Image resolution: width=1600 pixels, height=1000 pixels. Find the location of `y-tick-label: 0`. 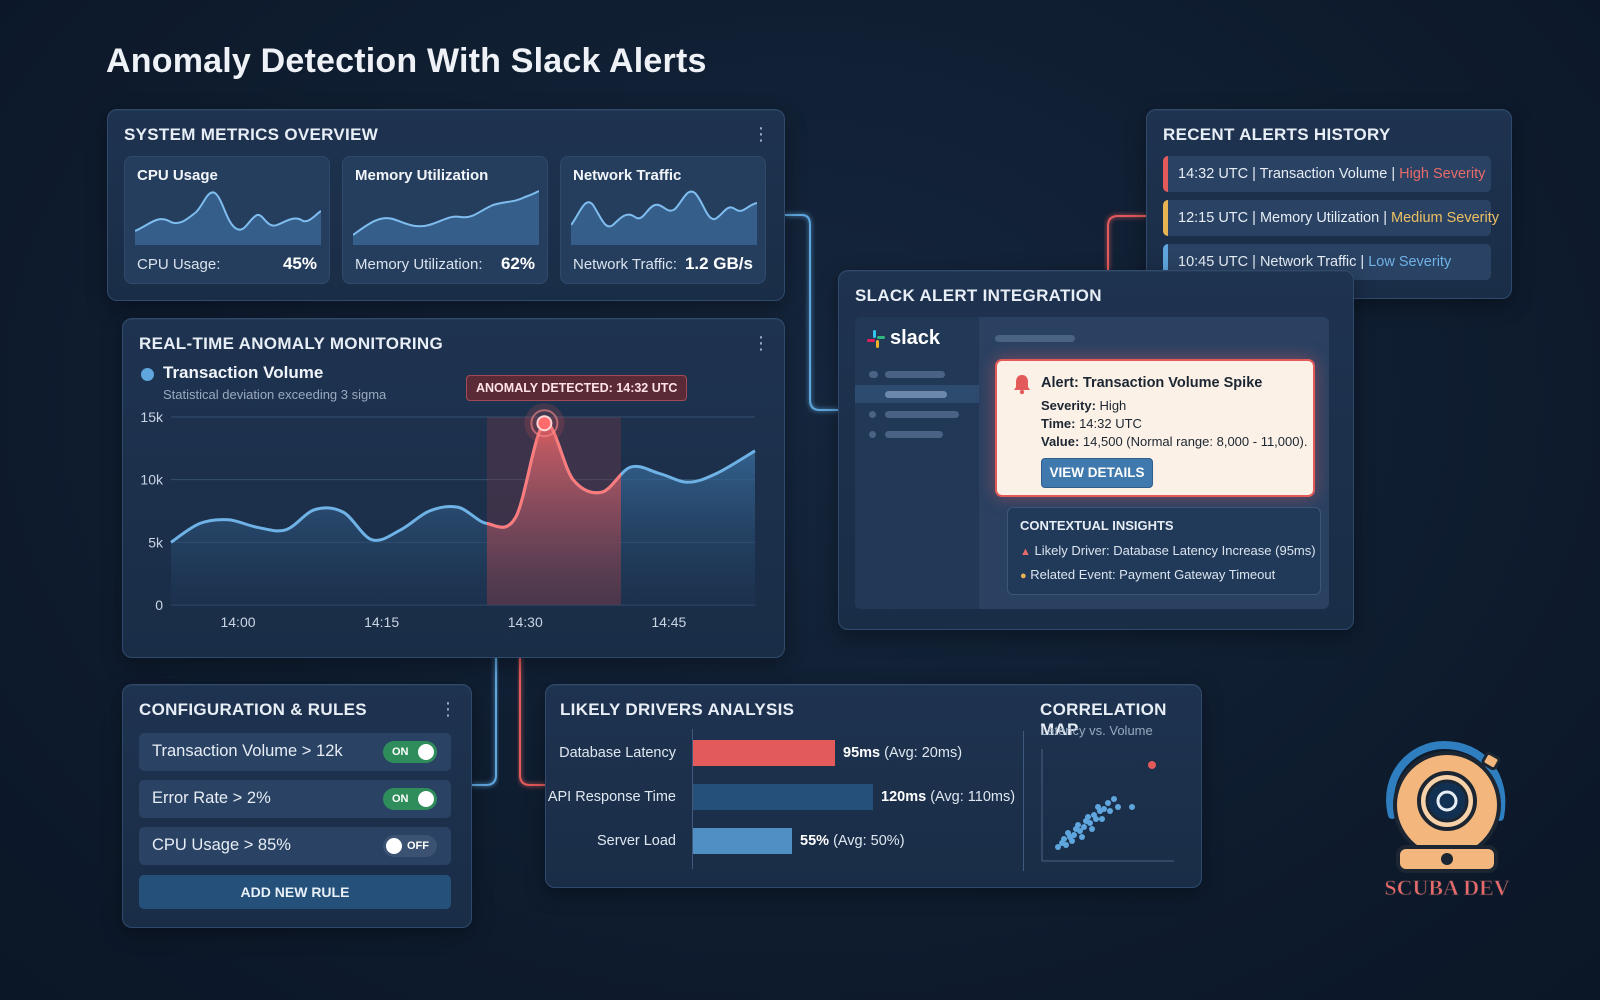

y-tick-label: 0 is located at coordinates (159, 605).